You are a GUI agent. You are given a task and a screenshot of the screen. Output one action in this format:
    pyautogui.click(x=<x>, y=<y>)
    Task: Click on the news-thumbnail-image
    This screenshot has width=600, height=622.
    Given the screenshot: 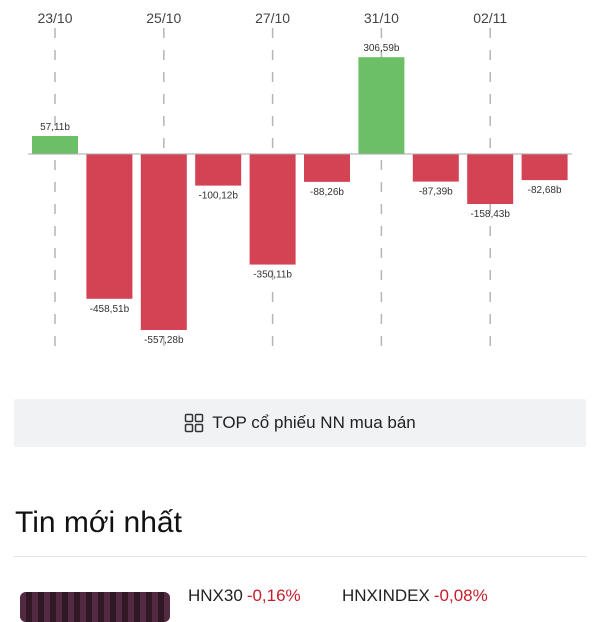 What is the action you would take?
    pyautogui.click(x=95, y=607)
    